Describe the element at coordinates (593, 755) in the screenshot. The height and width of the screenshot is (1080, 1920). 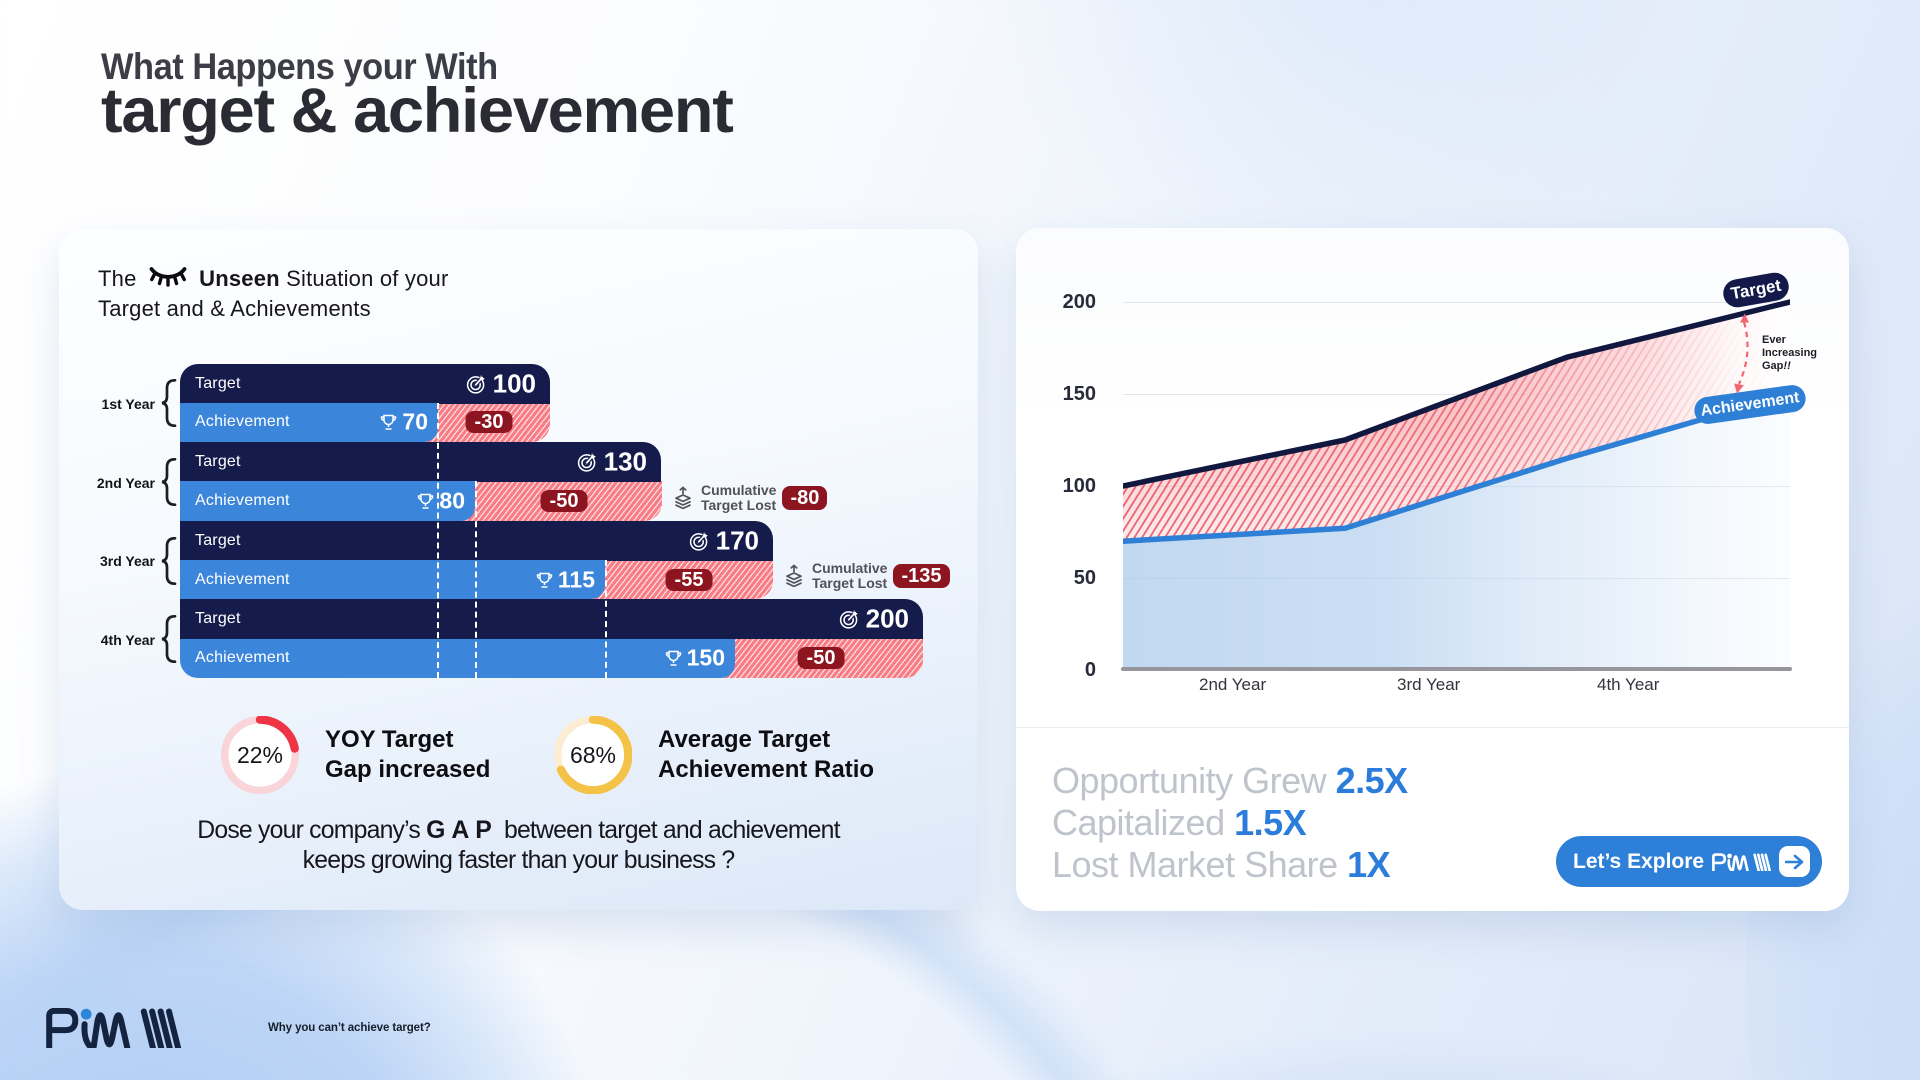
I see `svg-text: 68%` at that location.